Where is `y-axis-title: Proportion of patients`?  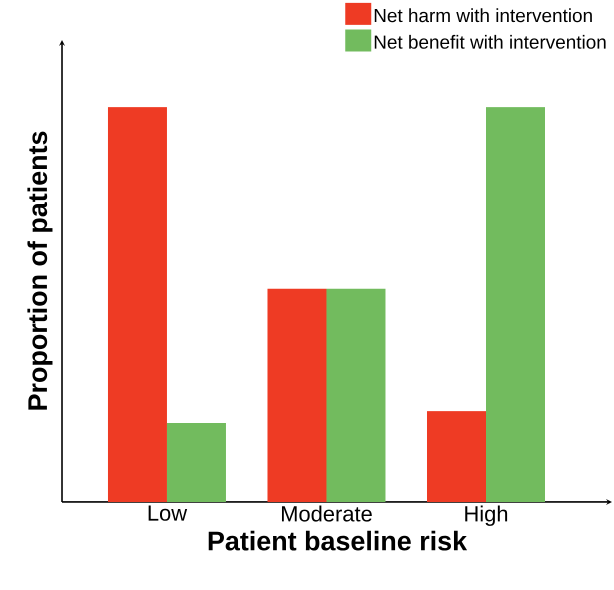 y-axis-title: Proportion of patients is located at coordinates (39, 271).